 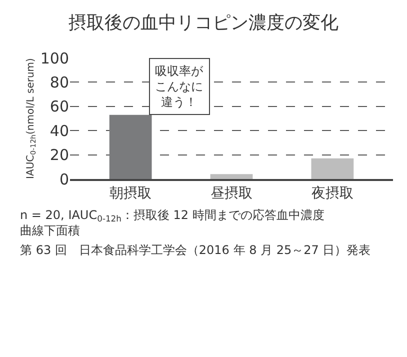 What do you see at coordinates (131, 194) in the screenshot?
I see `x-tick-label: 朝摂取` at bounding box center [131, 194].